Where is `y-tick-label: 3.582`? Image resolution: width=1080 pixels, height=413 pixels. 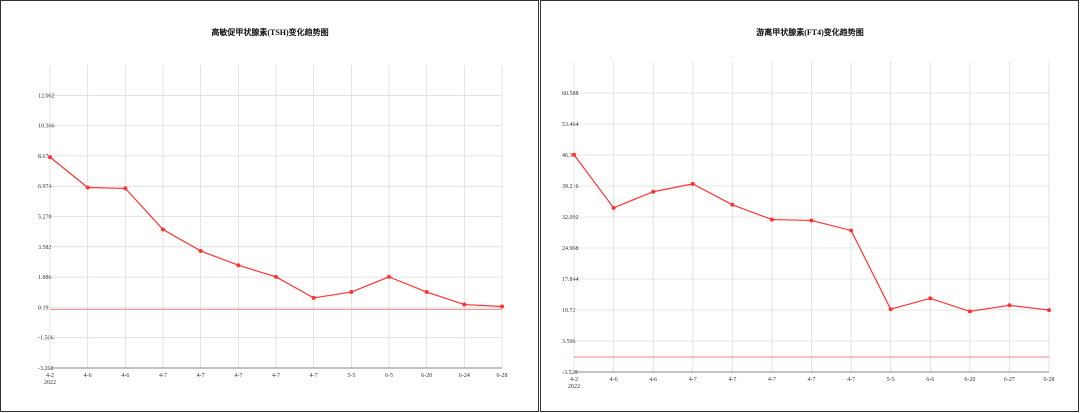 y-tick-label: 3.582 is located at coordinates (45, 248).